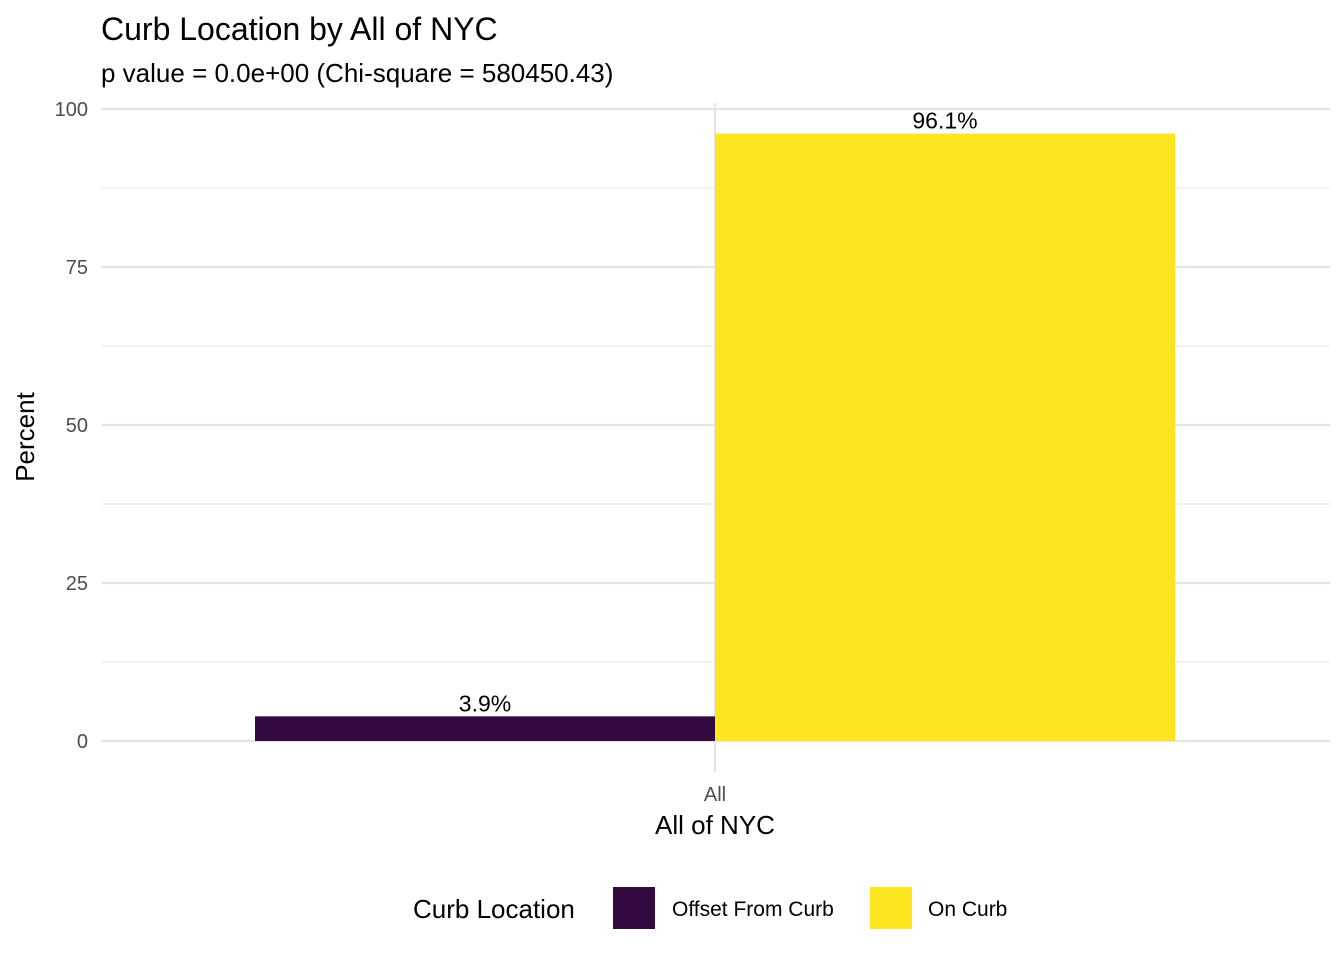 The image size is (1344, 960). Describe the element at coordinates (77, 426) in the screenshot. I see `y-tick-label: 50` at that location.